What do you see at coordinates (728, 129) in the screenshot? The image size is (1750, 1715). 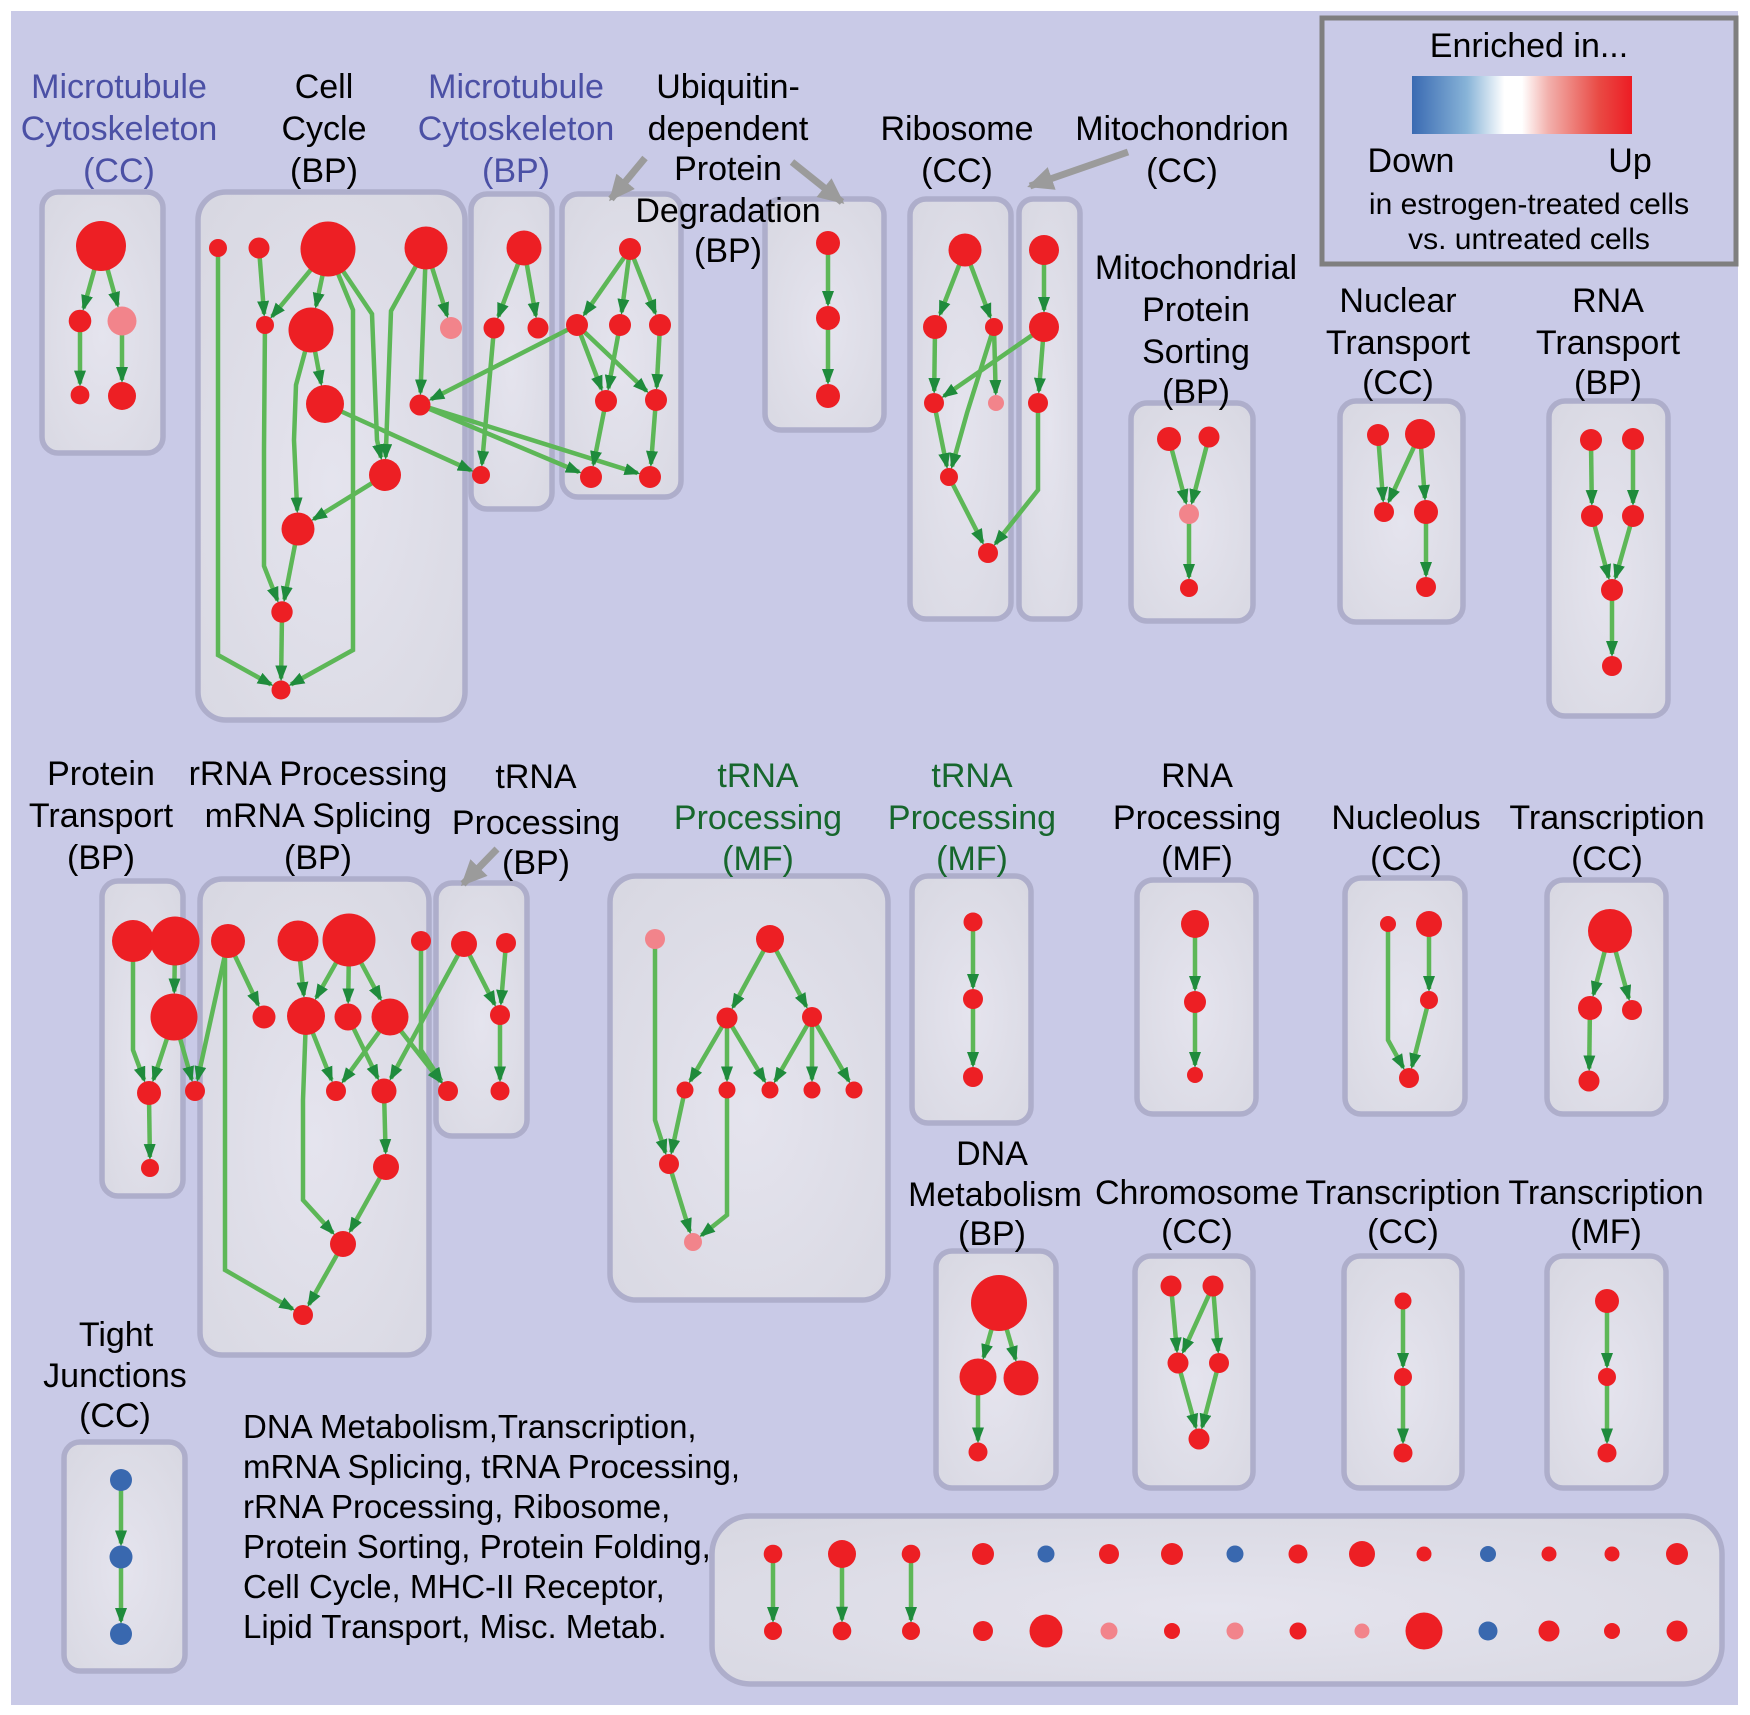 I see `svg-text: dependent` at bounding box center [728, 129].